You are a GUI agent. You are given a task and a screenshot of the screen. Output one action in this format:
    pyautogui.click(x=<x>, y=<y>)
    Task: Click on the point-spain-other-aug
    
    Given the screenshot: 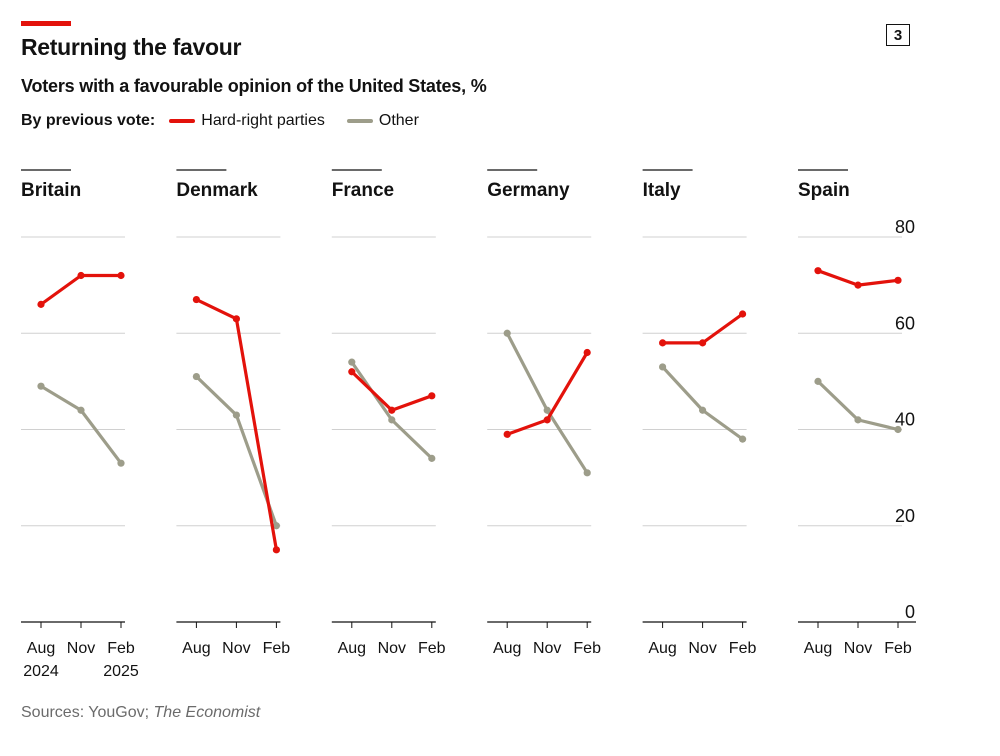 What is the action you would take?
    pyautogui.click(x=818, y=381)
    